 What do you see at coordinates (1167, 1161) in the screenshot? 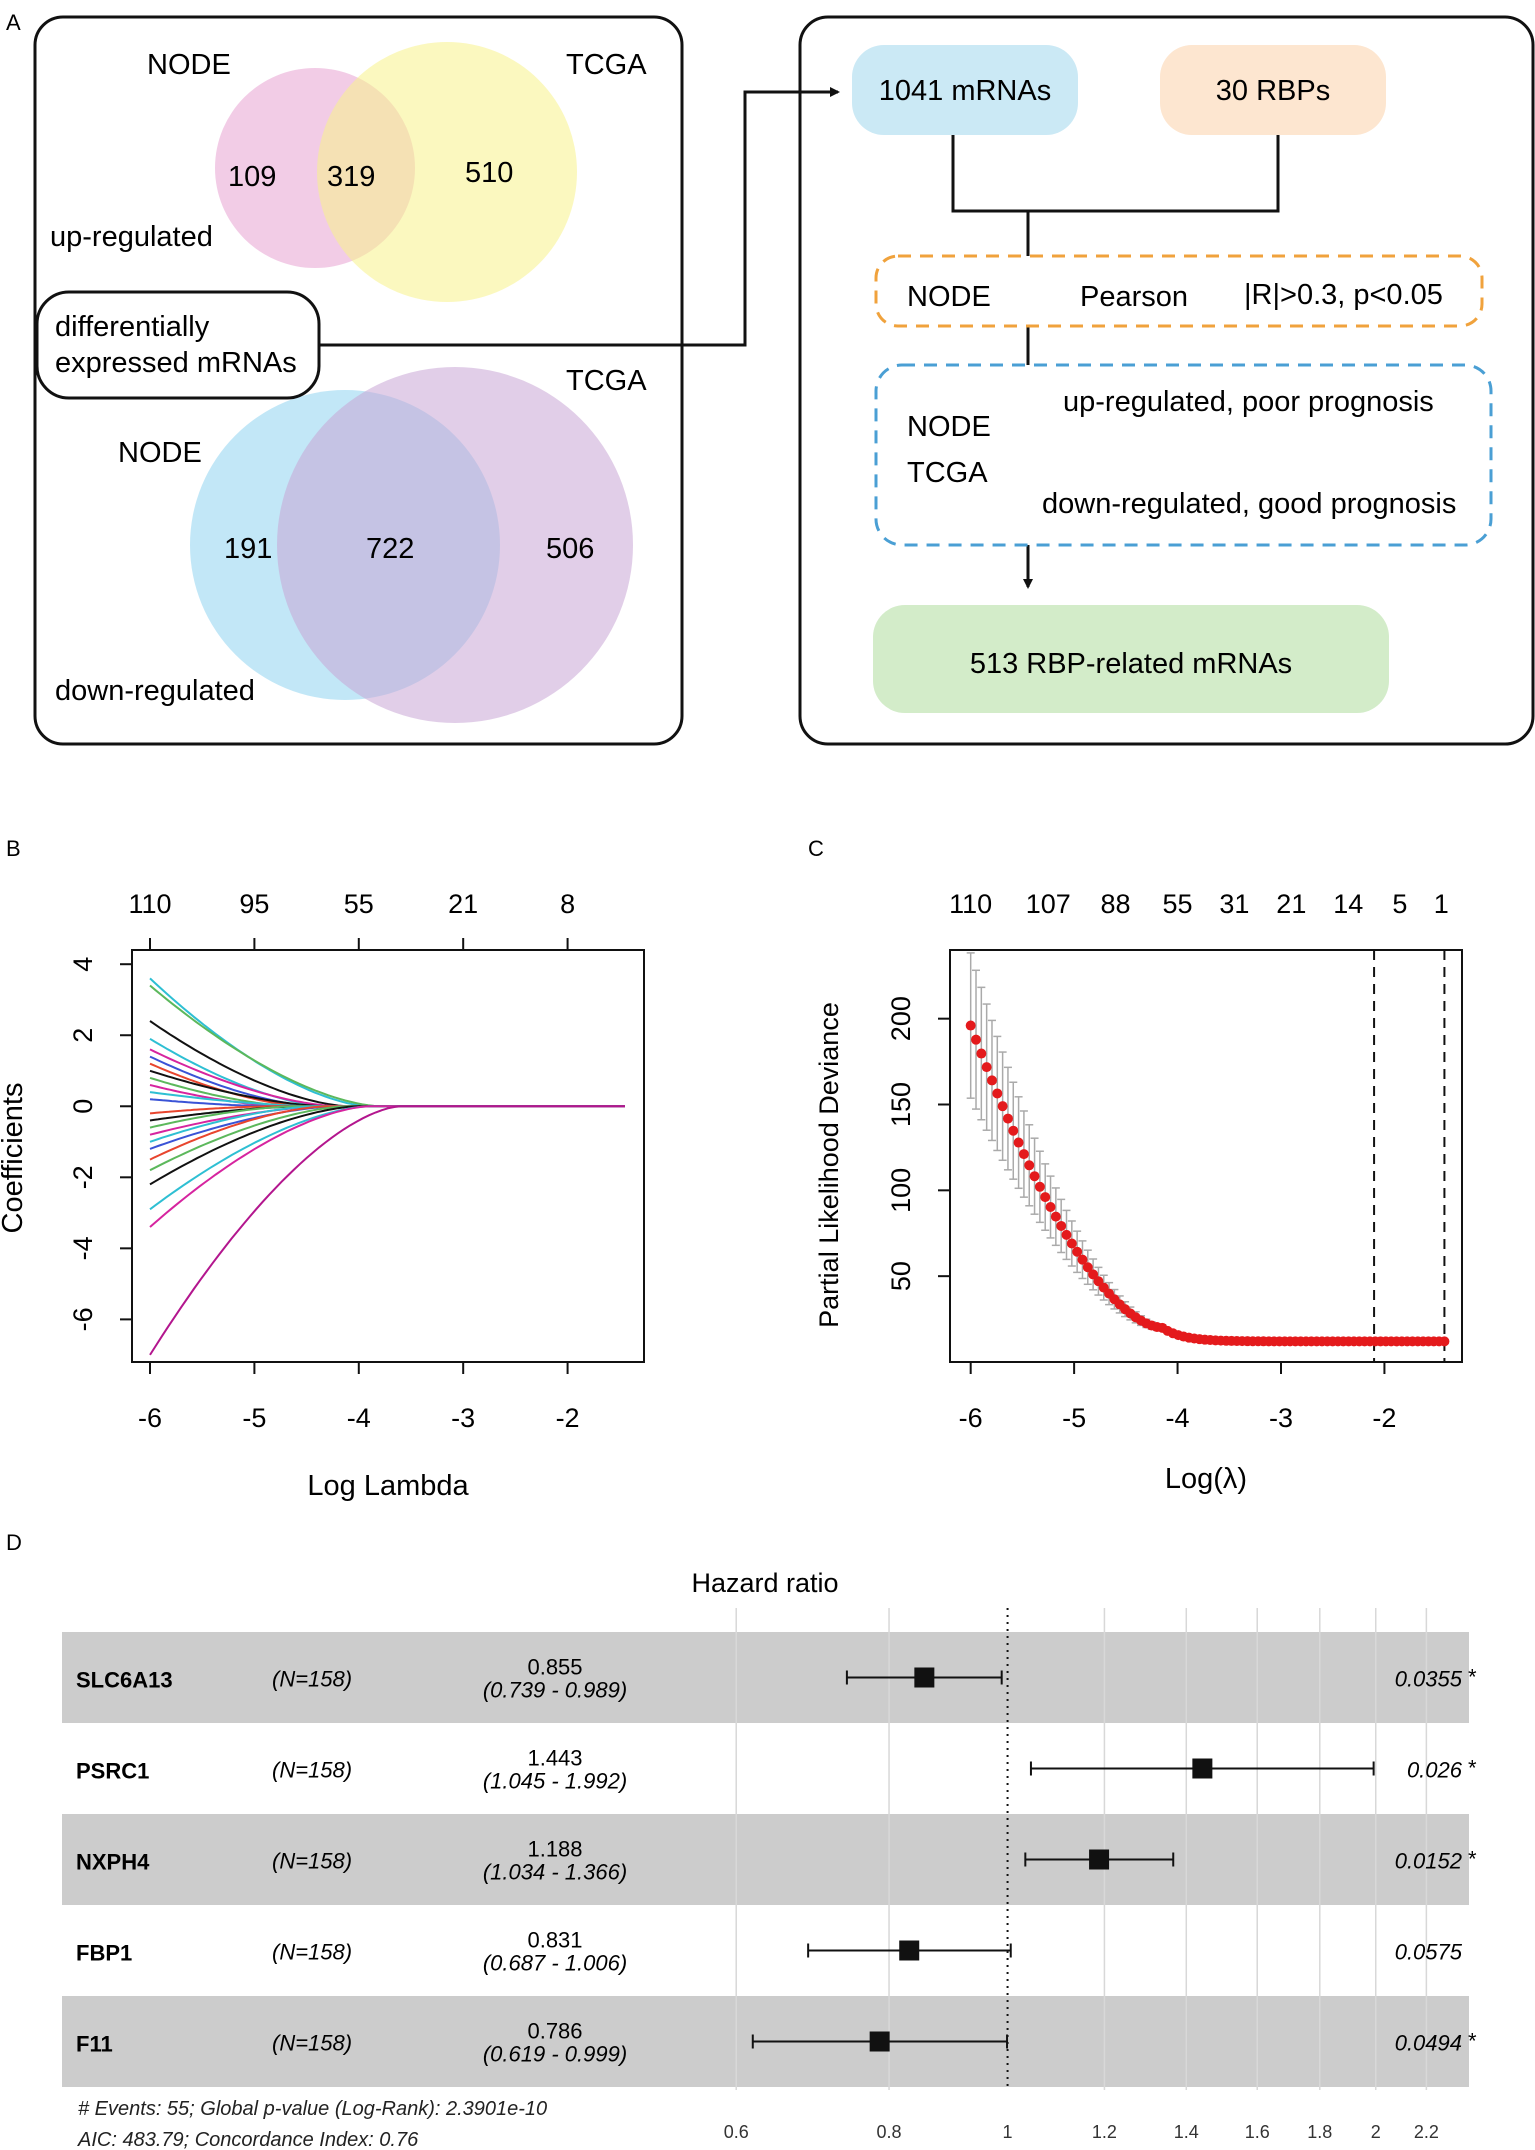
I see `plot-c-axes: -6 -5 -4 -3 -2 50 100 150 200 110 107 88 55 31 21 14 5 1` at bounding box center [1167, 1161].